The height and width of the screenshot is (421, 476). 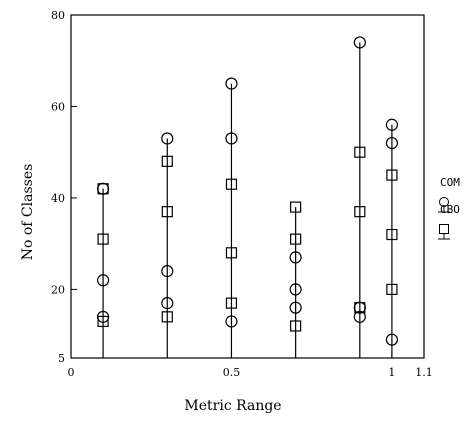 I want to click on legend-label: CBO, so click(x=450, y=209).